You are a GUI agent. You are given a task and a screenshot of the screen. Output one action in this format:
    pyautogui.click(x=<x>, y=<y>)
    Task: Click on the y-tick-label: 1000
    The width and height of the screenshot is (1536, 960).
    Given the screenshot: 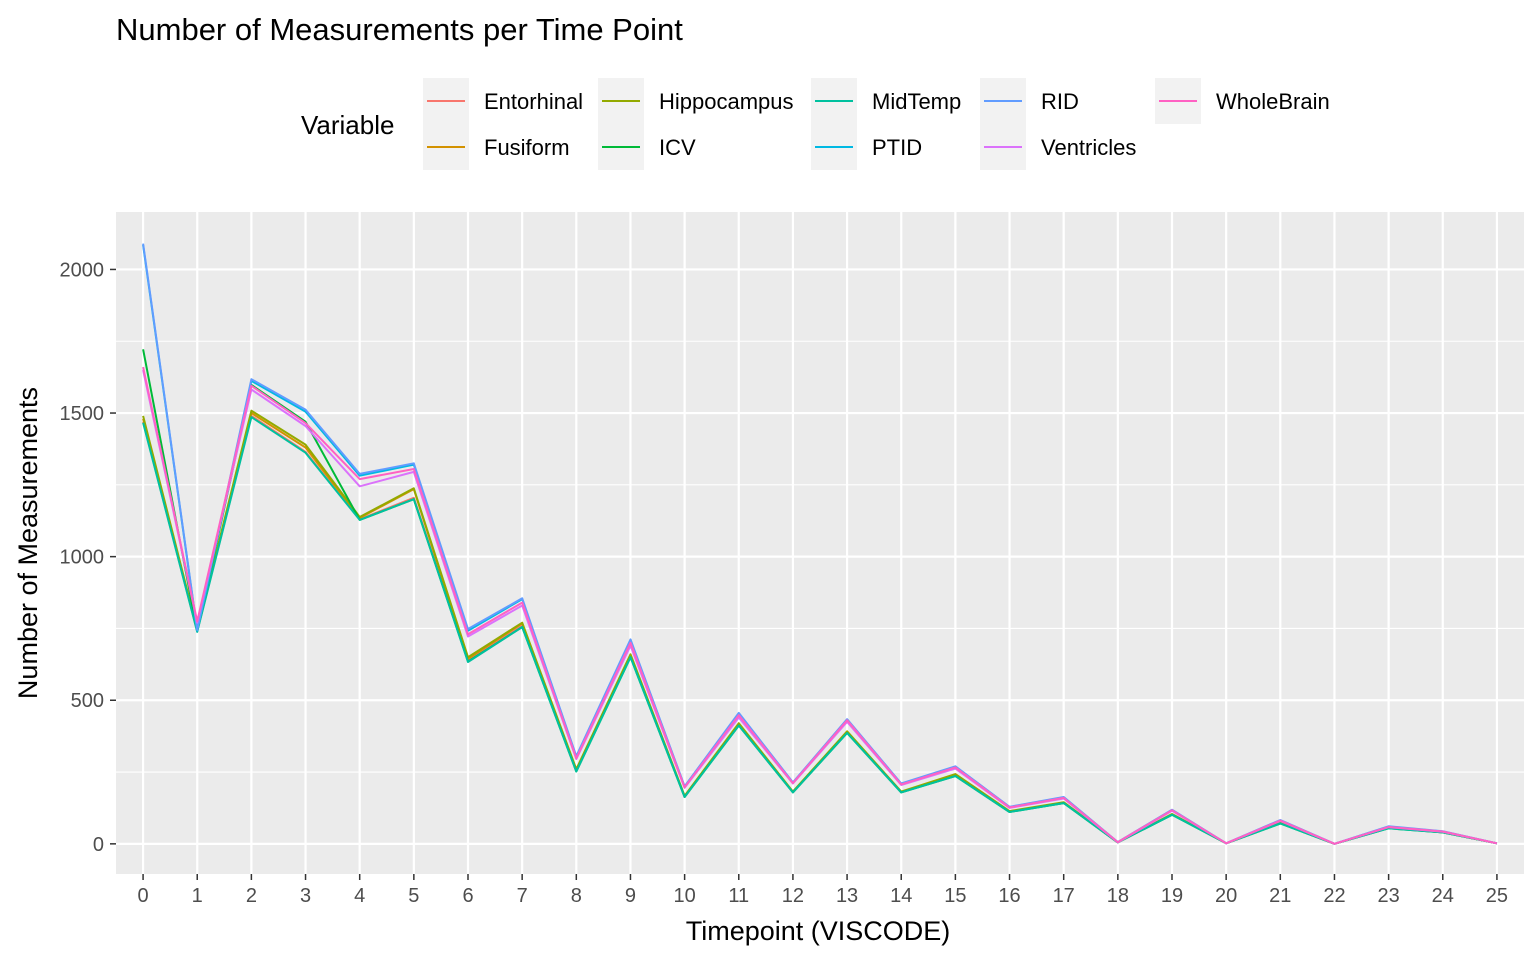 What is the action you would take?
    pyautogui.click(x=82, y=558)
    